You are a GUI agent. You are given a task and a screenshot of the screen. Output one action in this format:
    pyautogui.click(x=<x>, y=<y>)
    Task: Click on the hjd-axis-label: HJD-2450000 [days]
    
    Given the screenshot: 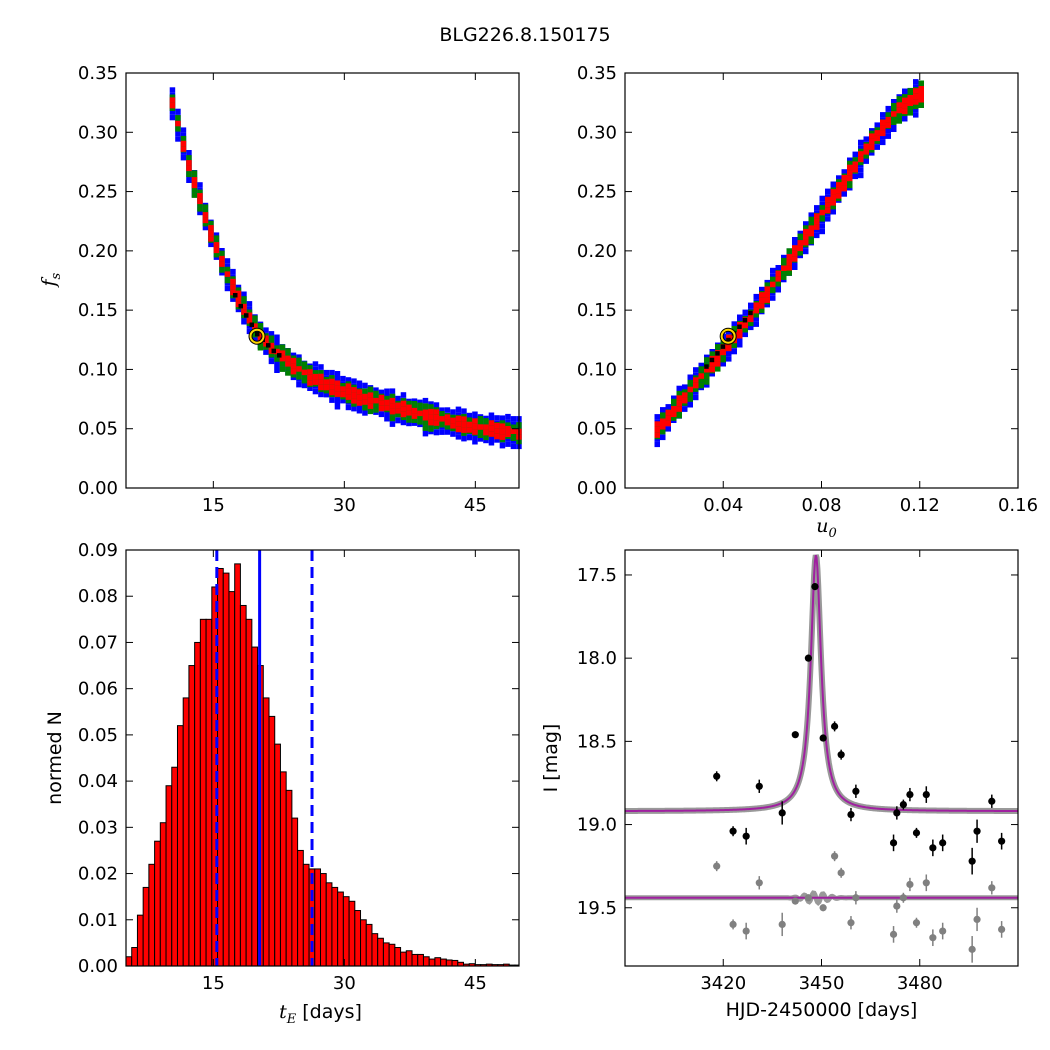 What is the action you would take?
    pyautogui.click(x=822, y=1010)
    